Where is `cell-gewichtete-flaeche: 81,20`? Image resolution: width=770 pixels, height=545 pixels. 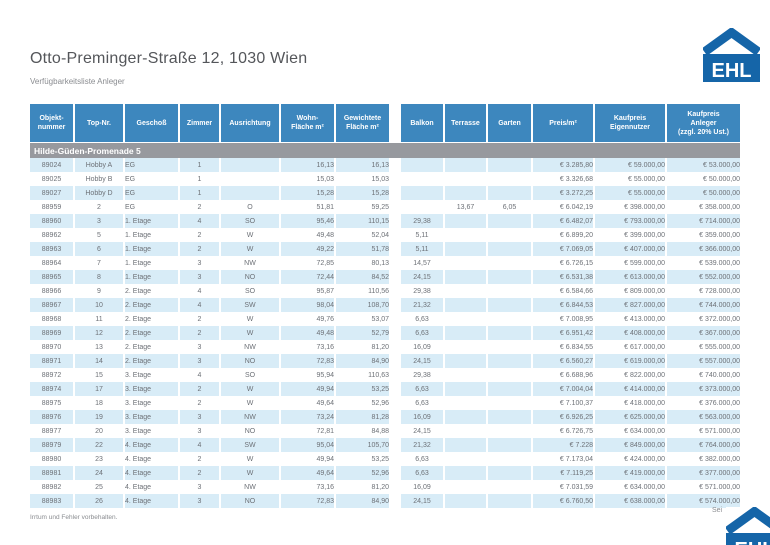 cell-gewichtete-flaeche: 81,20 is located at coordinates (363, 487).